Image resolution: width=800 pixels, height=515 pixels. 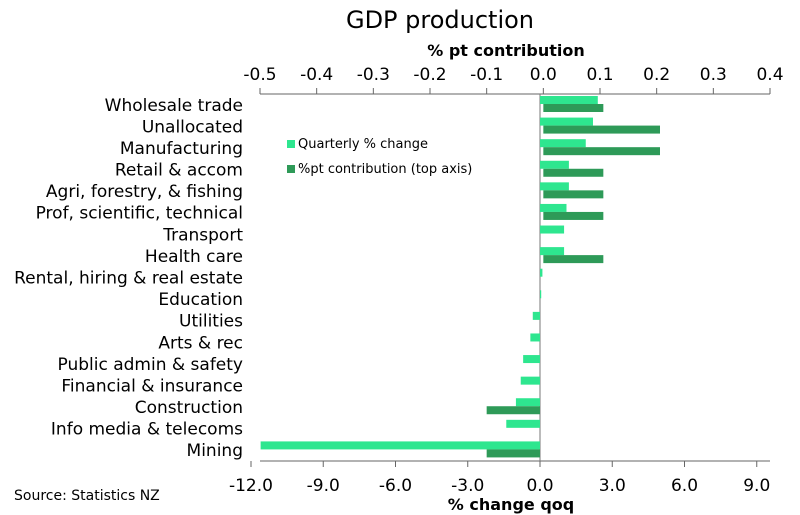 What do you see at coordinates (87, 496) in the screenshot?
I see `source-note: Source: Statistics NZ` at bounding box center [87, 496].